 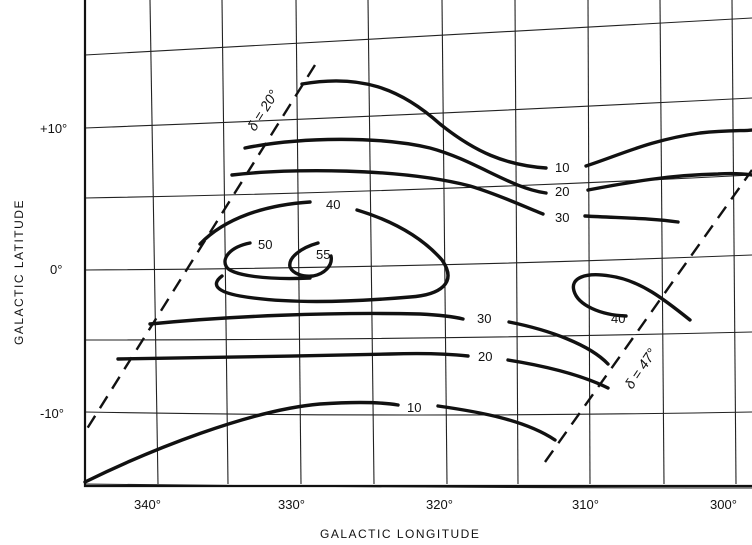 What do you see at coordinates (669, 181) in the screenshot?
I see `contour-20-upper-right` at bounding box center [669, 181].